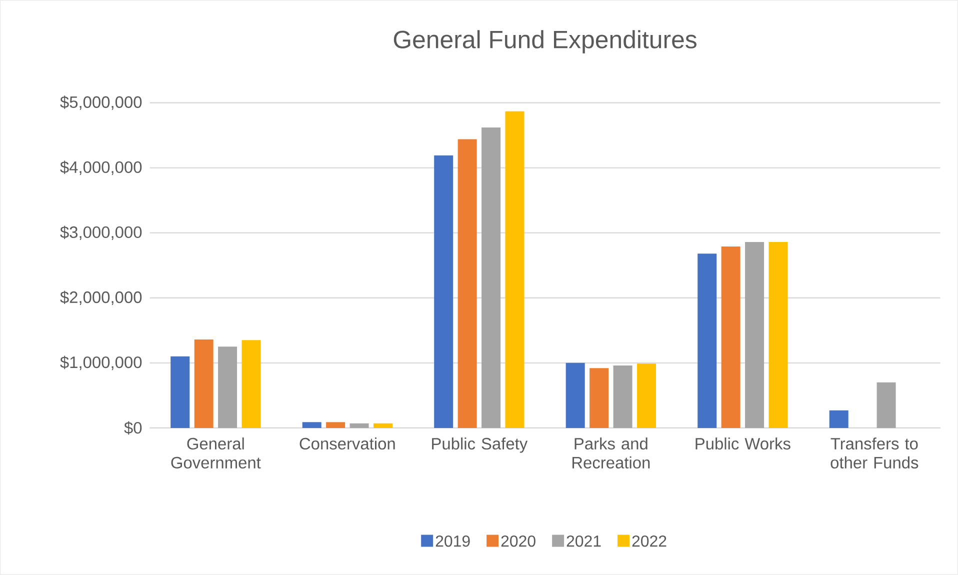 This screenshot has width=958, height=575. Describe the element at coordinates (347, 444) in the screenshot. I see `x-tick-label: Conservation` at that location.